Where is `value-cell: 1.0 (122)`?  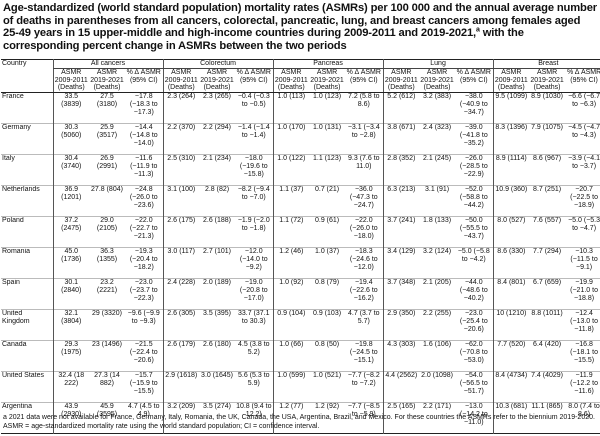
value-cell: 1.0 (122) is located at coordinates (291, 169).